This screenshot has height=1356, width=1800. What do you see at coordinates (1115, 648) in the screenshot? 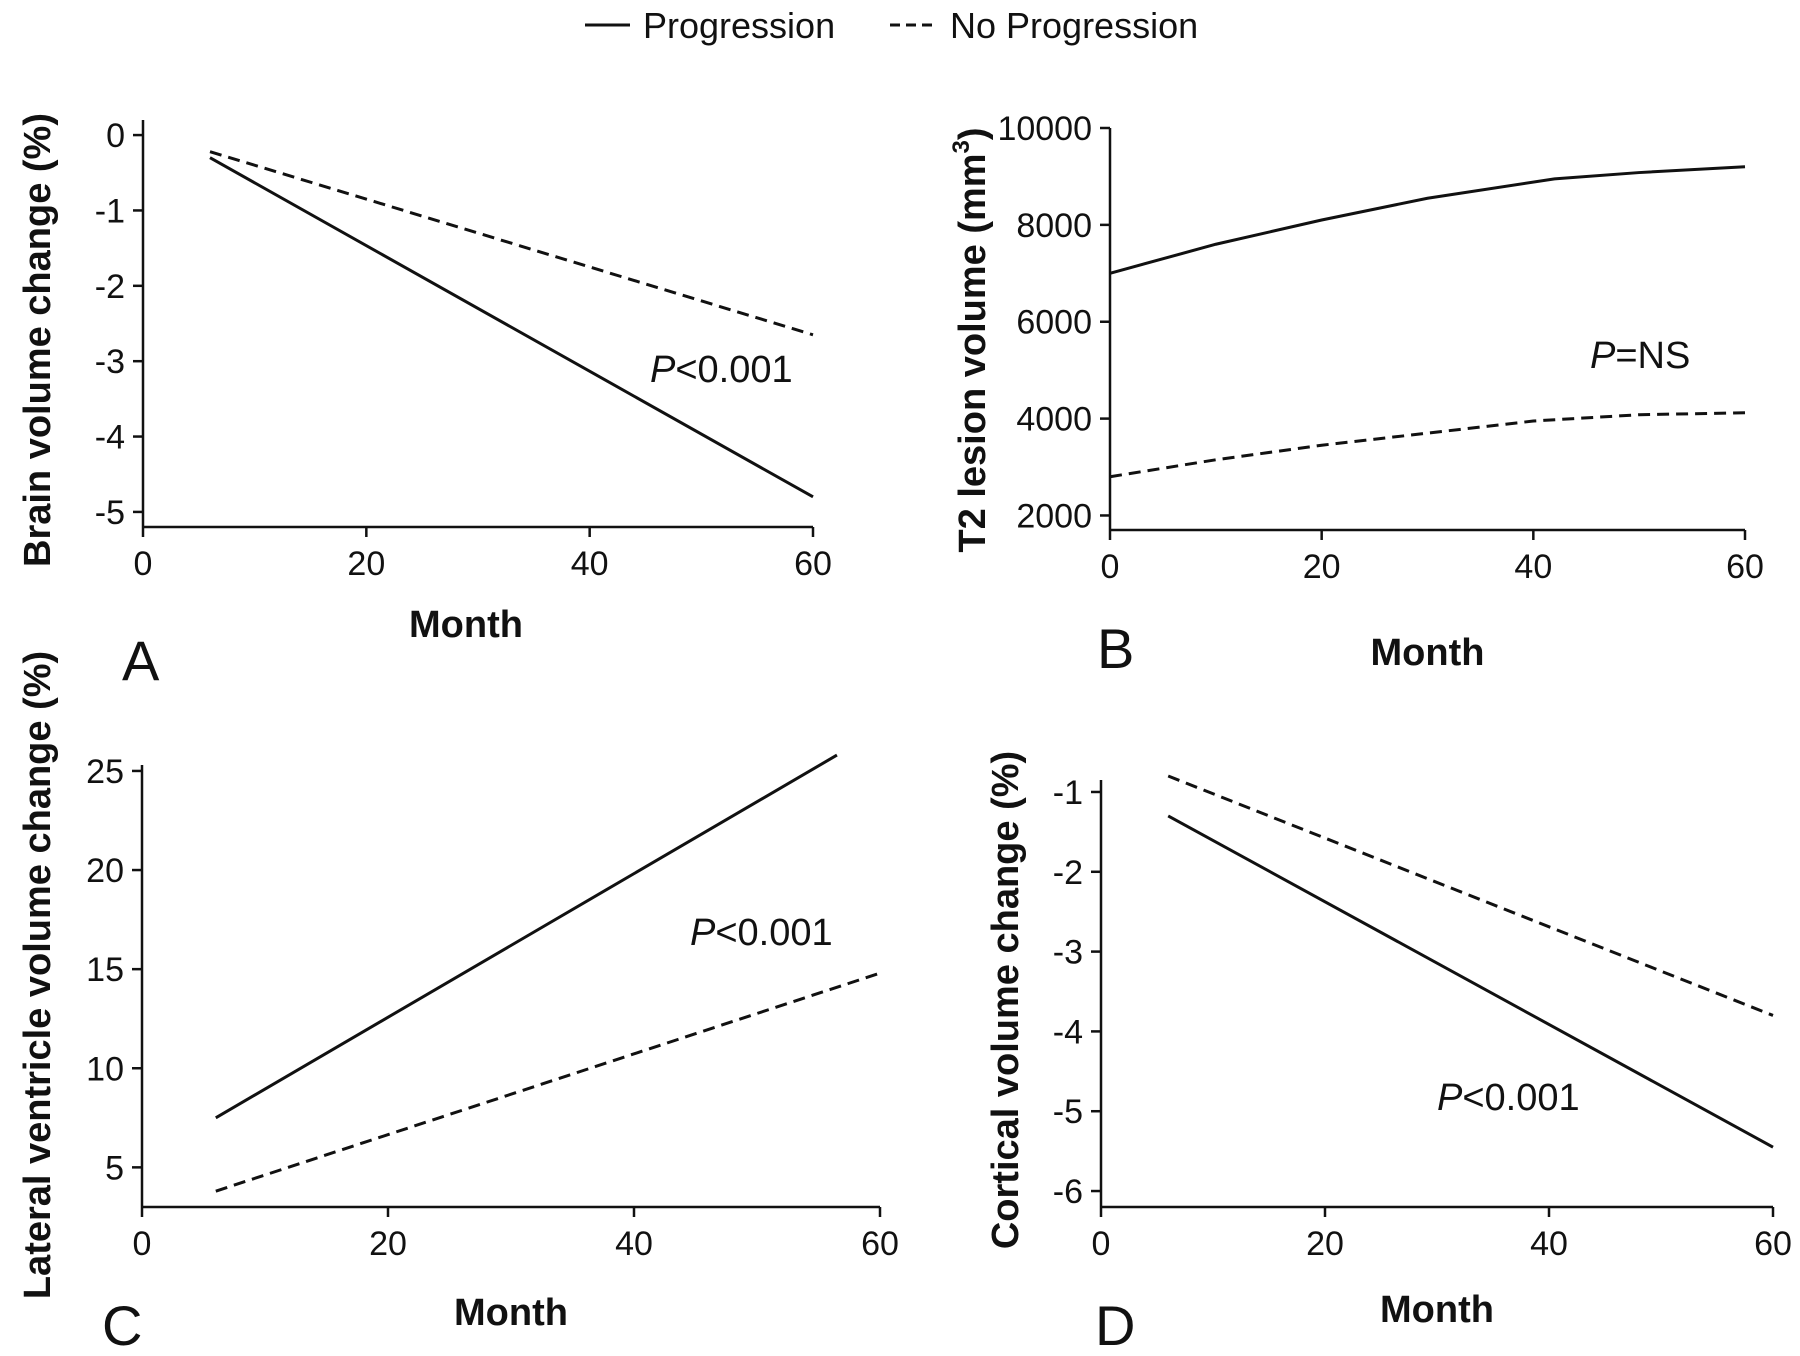
I see `panel-letter: B` at bounding box center [1115, 648].